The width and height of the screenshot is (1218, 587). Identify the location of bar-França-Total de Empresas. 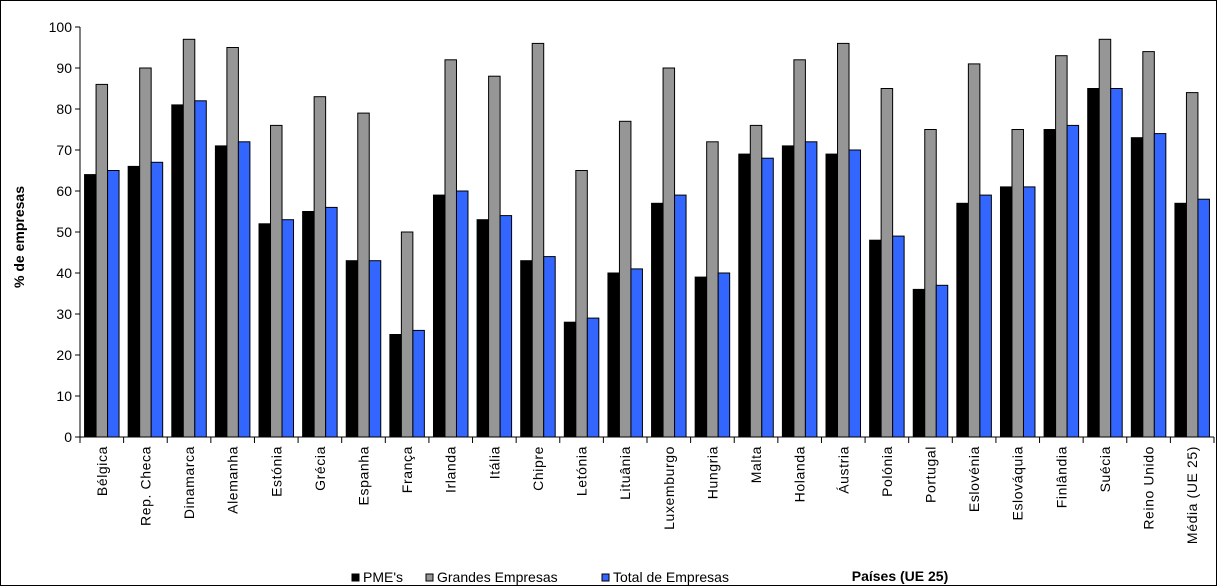
(418, 383).